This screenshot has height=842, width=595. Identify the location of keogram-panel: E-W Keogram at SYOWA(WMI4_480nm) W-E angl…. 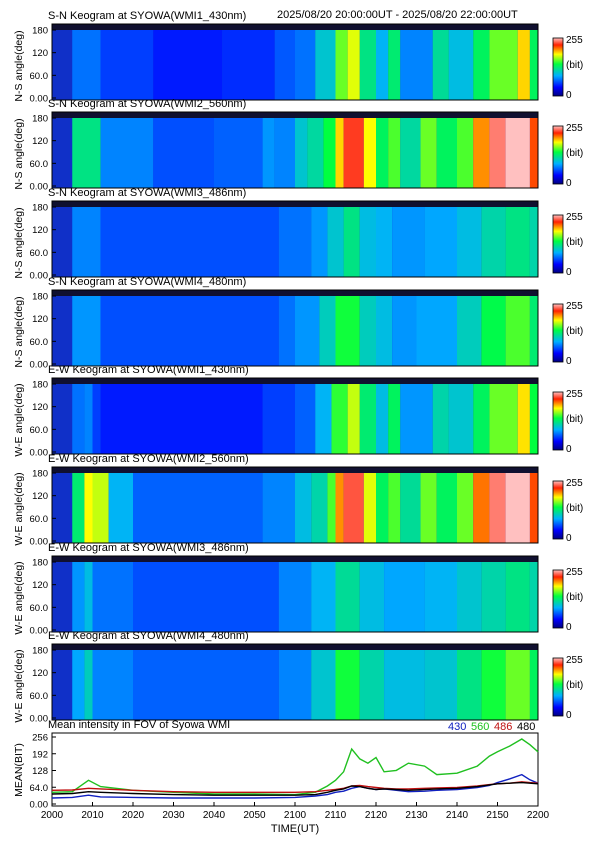
(298, 677).